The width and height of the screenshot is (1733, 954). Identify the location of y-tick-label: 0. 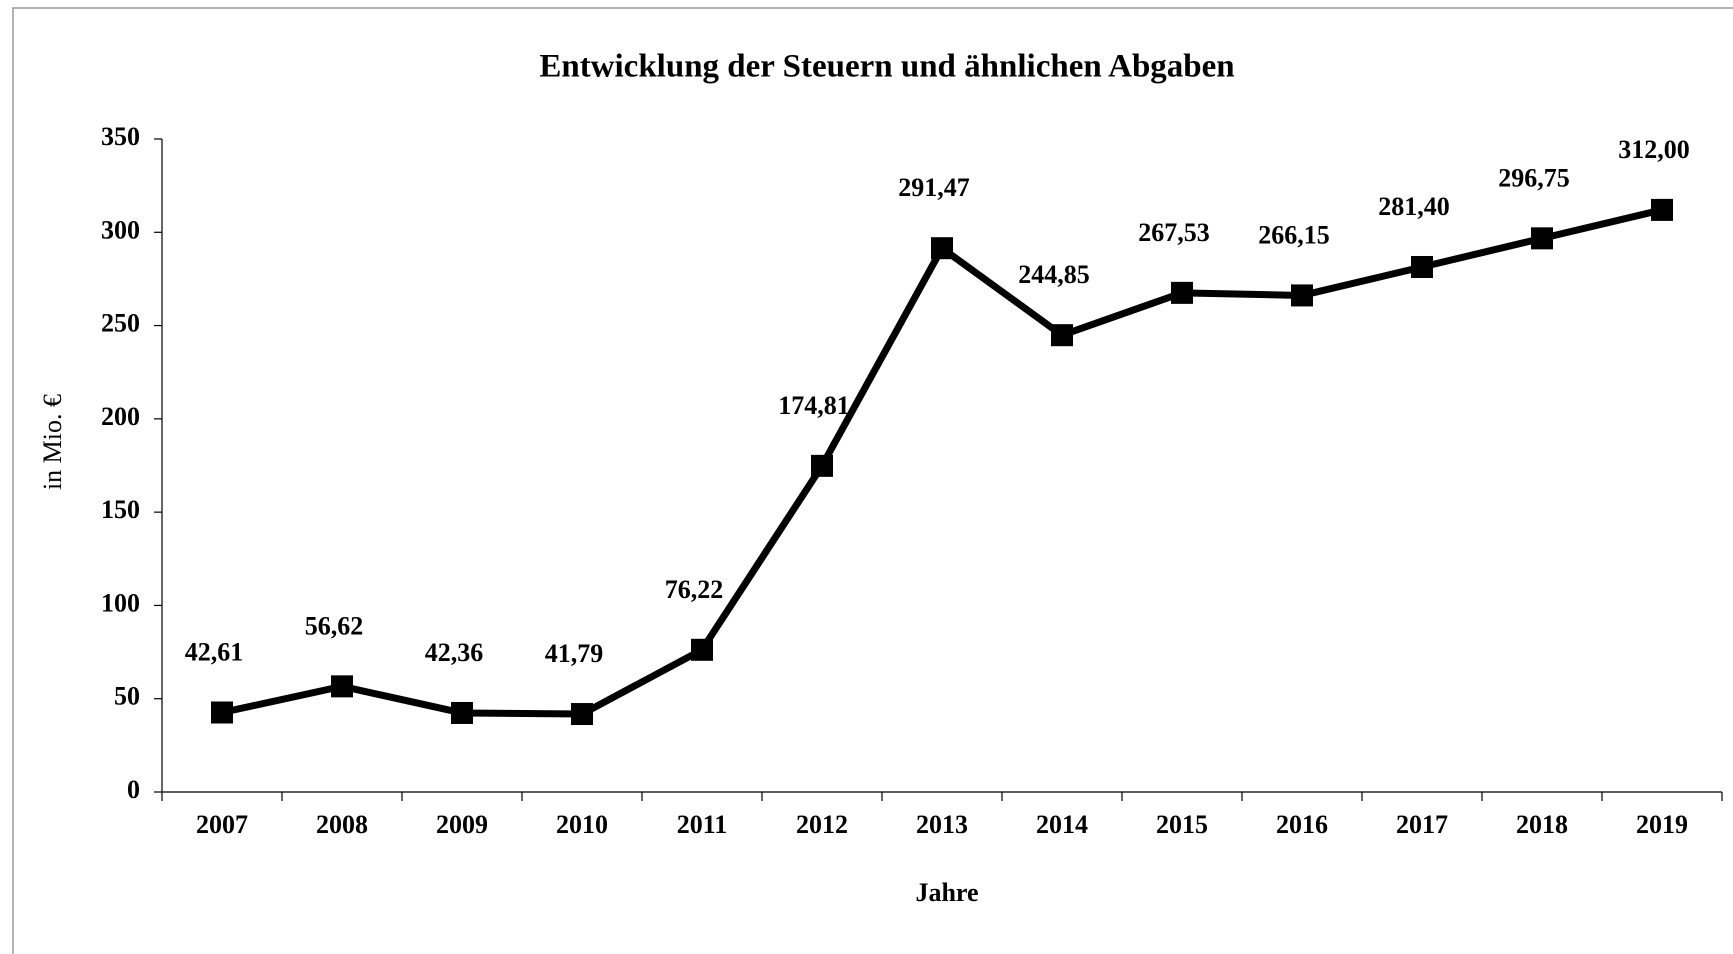
(133, 789).